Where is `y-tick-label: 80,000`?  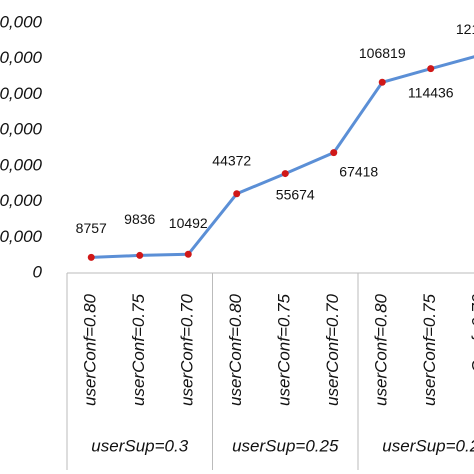
y-tick-label: 80,000 is located at coordinates (21, 129).